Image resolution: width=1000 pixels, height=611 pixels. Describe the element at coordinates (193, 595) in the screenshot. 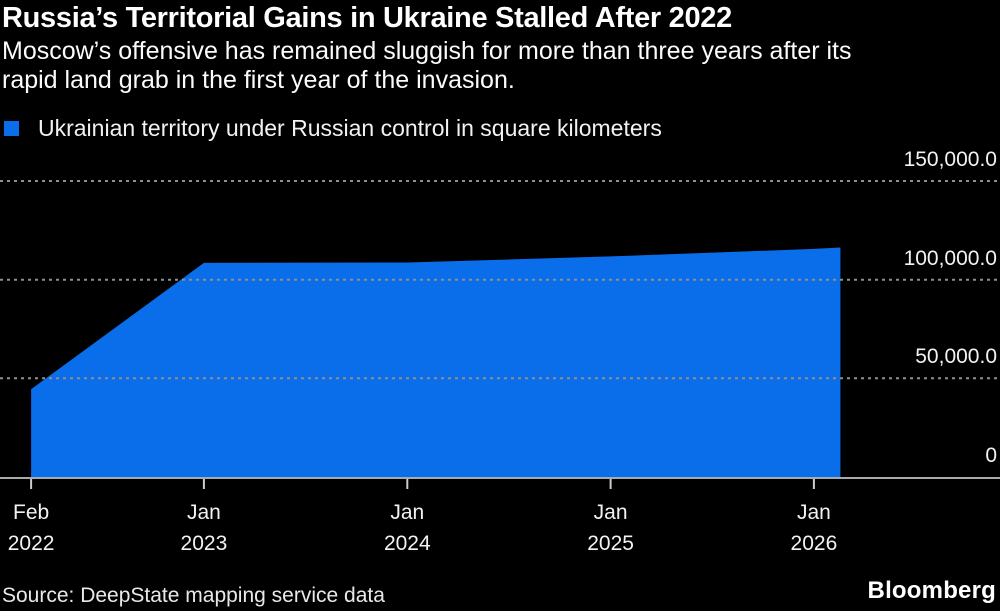

I see `source-note: Source: DeepState mapping service data` at that location.